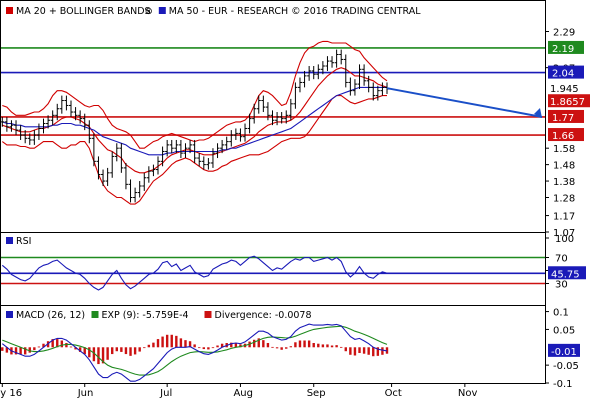 The image size is (590, 404). Describe the element at coordinates (564, 217) in the screenshot. I see `price-tick-label-11: 1.17` at that location.